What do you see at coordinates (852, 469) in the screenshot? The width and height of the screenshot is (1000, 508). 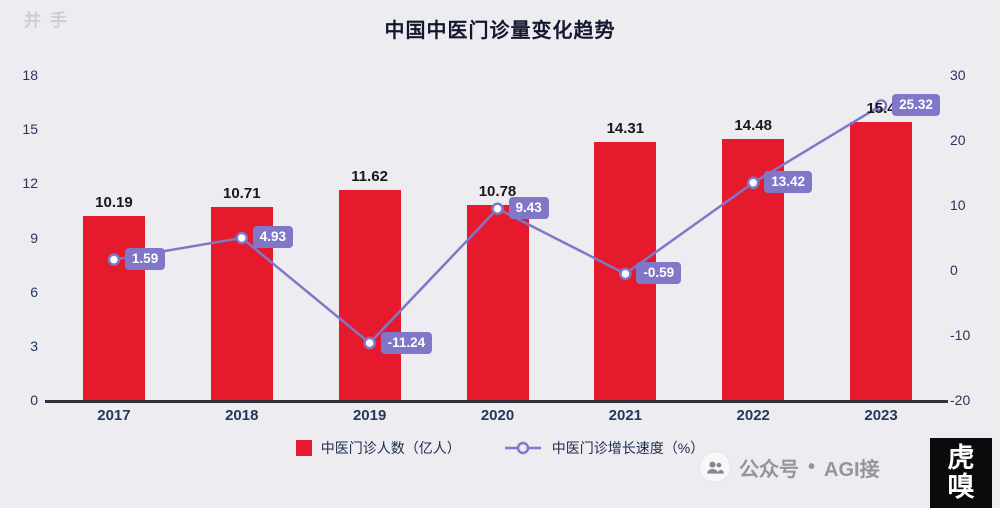 I see `watermark-account: AGI接` at bounding box center [852, 469].